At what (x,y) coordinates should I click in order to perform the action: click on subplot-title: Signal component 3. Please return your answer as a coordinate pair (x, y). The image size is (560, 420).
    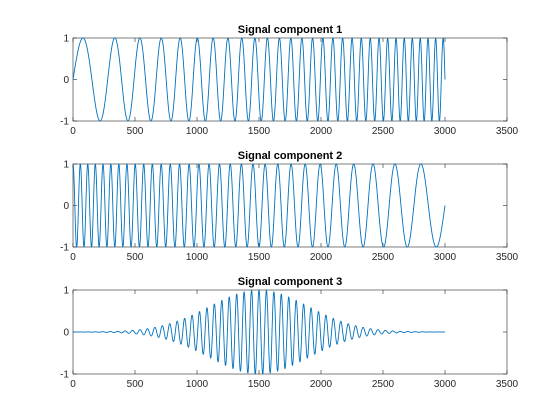
    Looking at the image, I should click on (290, 282).